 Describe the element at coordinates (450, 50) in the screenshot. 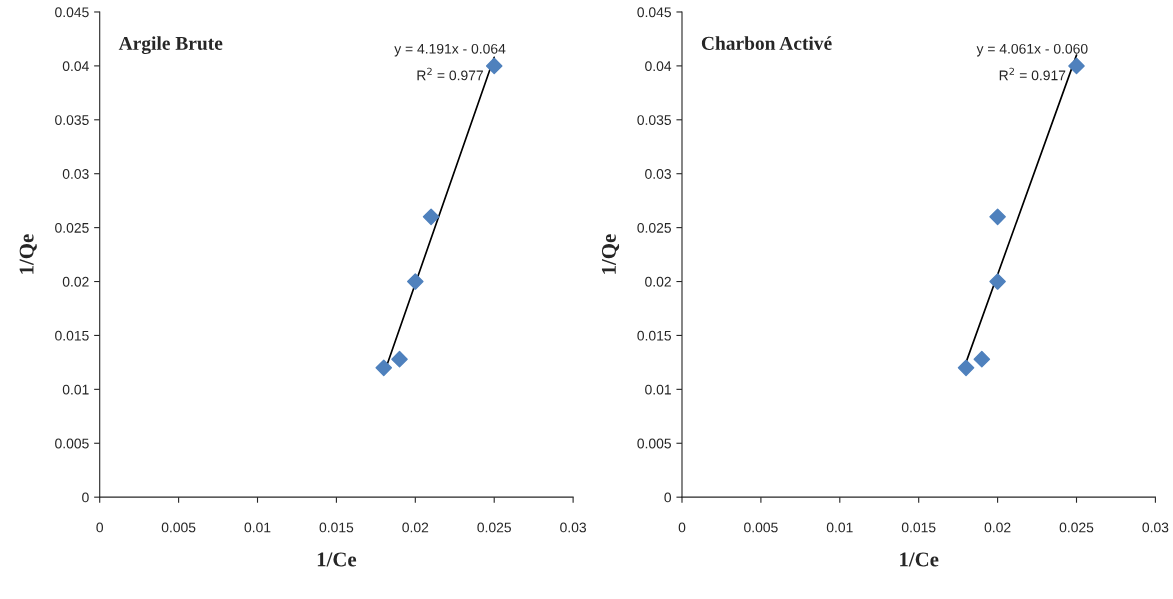

I see `annotation: y = 4.191x - 0.064` at that location.